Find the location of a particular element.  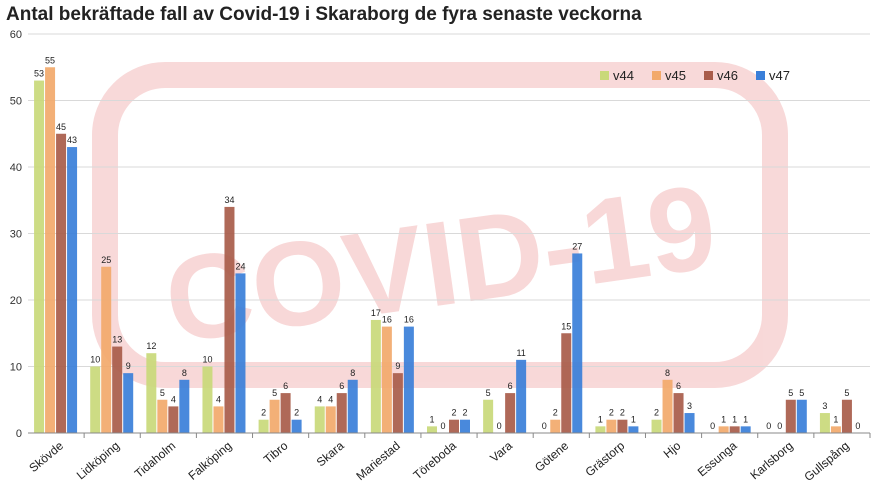

x-tick-label: Lidköping is located at coordinates (98, 461).